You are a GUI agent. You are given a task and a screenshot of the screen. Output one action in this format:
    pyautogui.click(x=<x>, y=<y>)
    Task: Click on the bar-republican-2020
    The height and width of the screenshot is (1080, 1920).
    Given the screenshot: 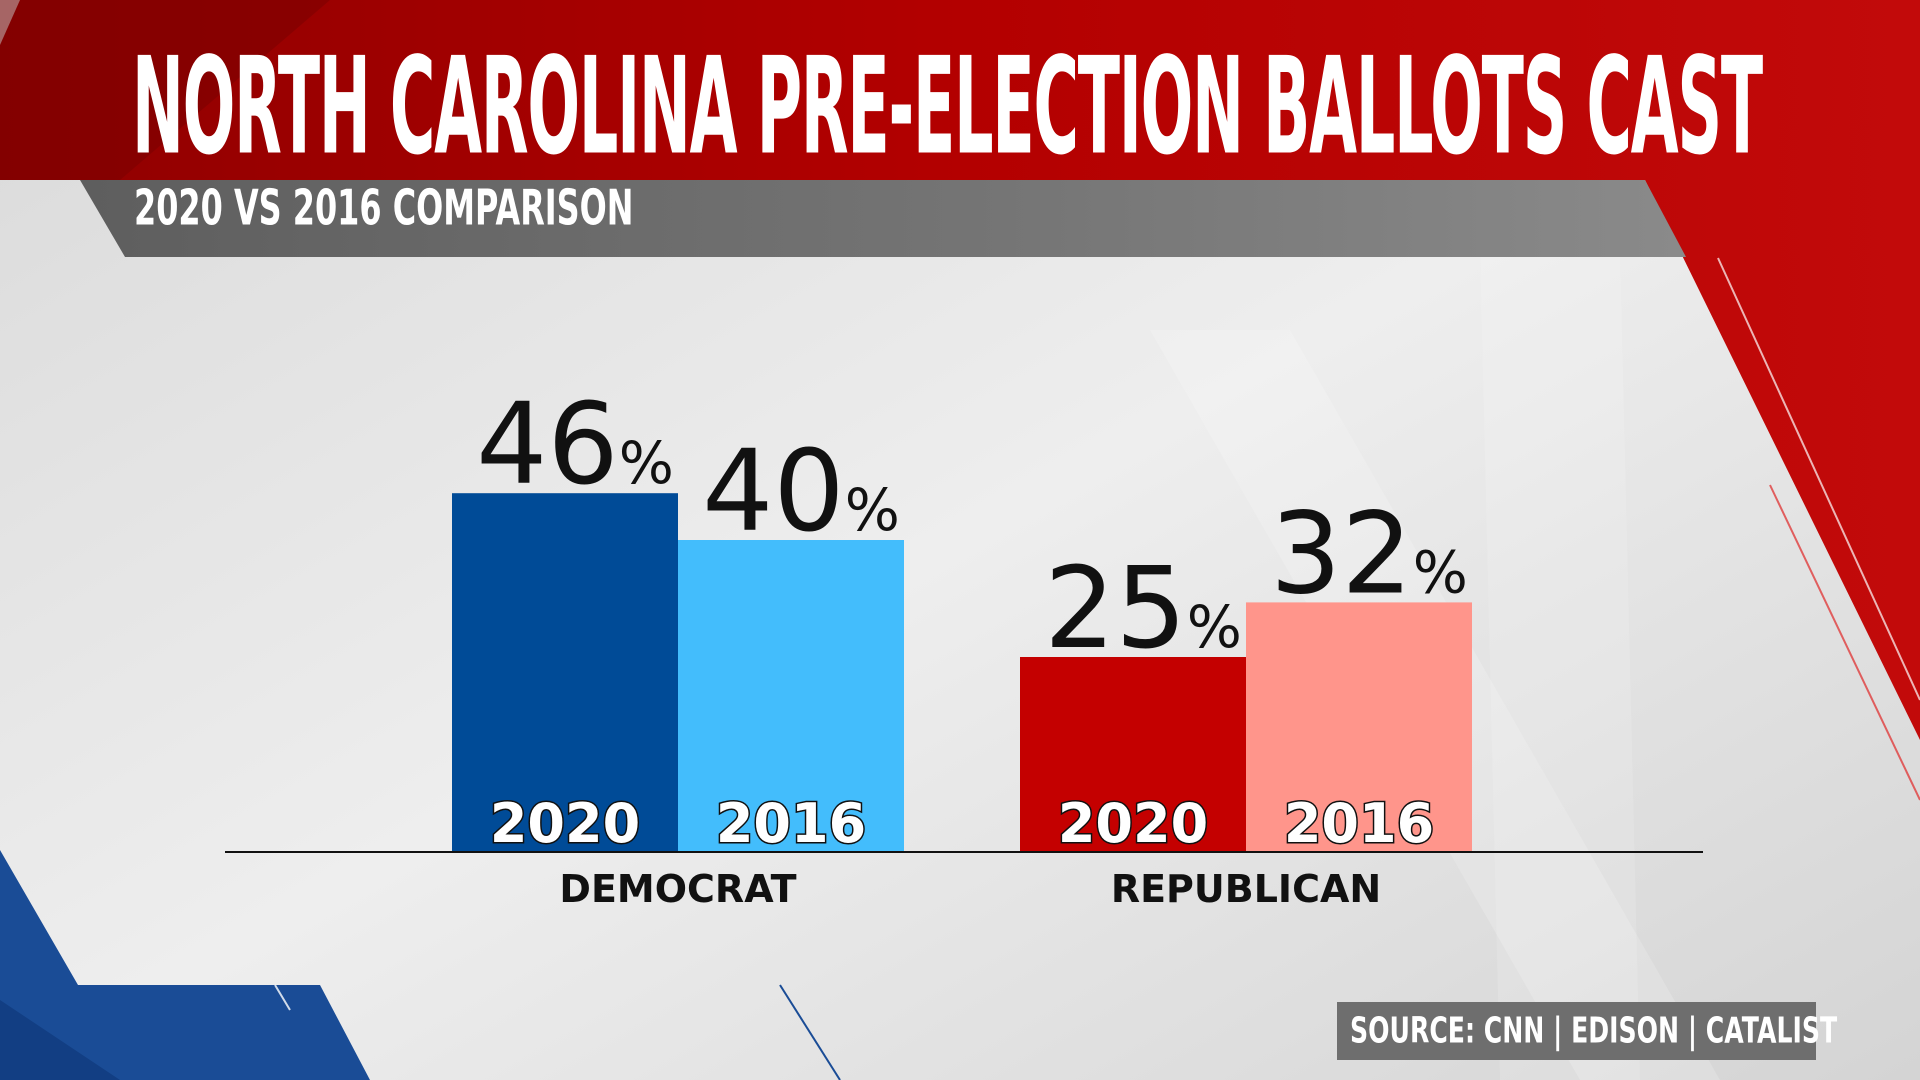 What is the action you would take?
    pyautogui.click(x=1133, y=754)
    